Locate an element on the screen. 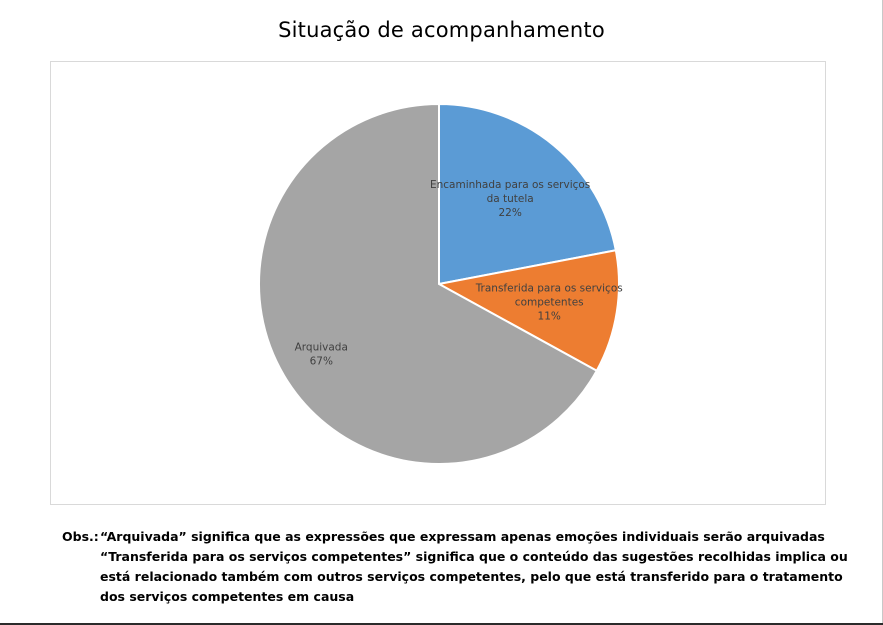 Image resolution: width=883 pixels, height=625 pixels. notes-prefix: Obs.: is located at coordinates (80, 536).